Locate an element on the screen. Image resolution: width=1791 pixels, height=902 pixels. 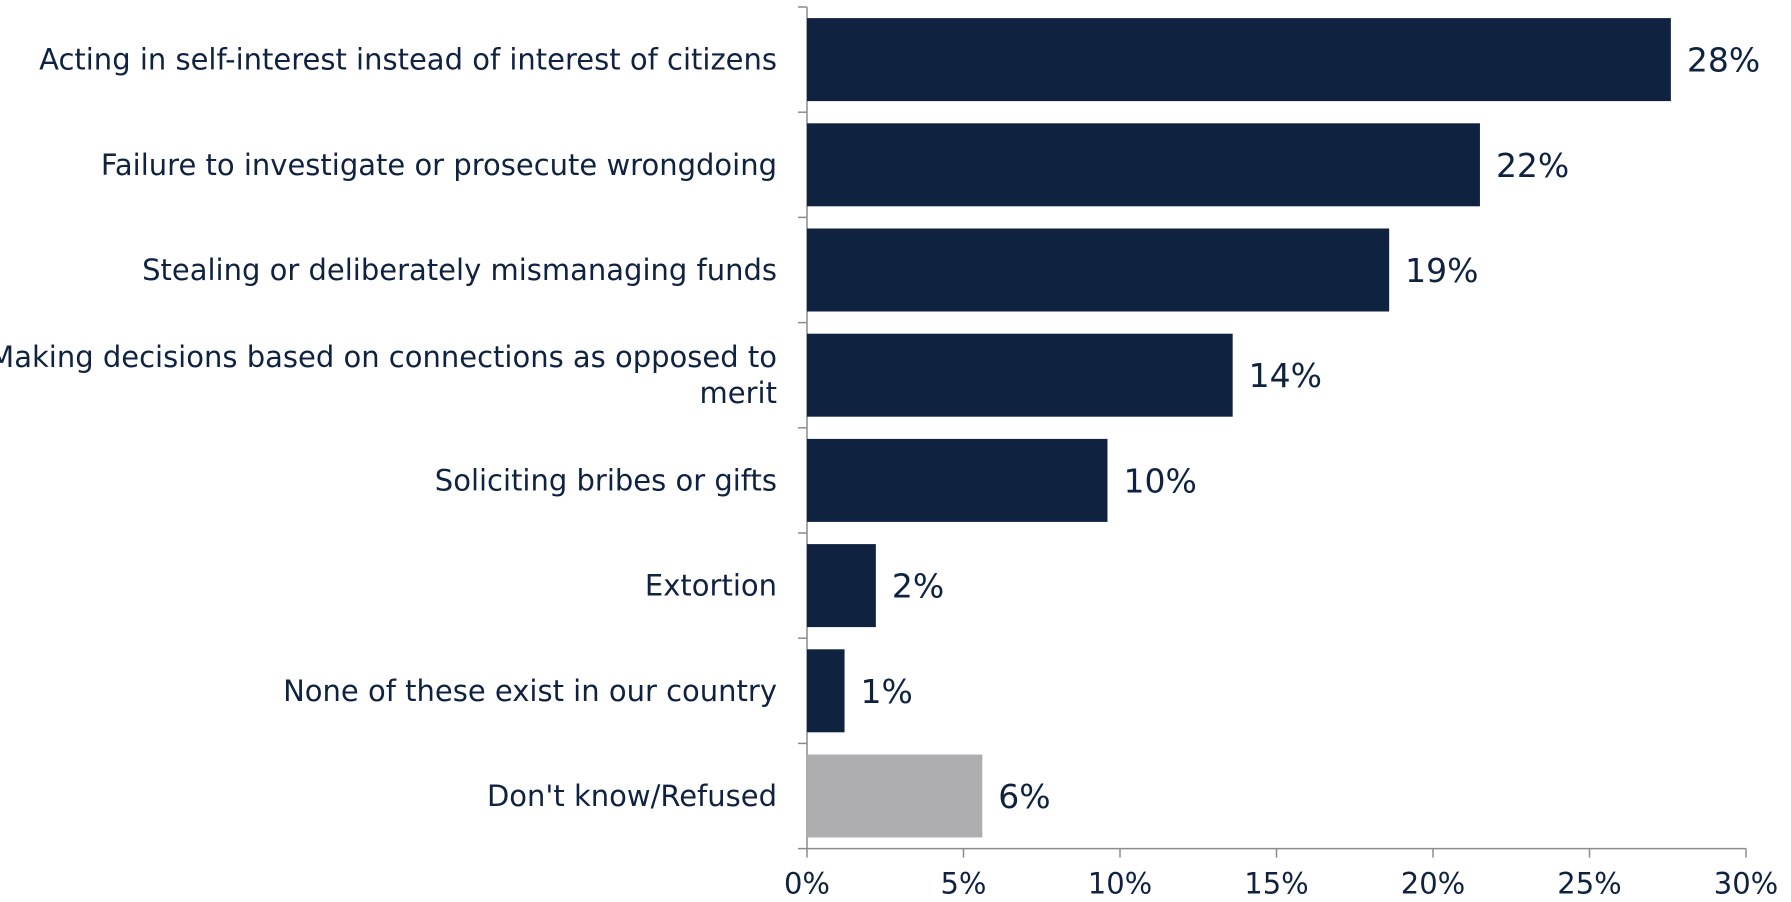
x-tick-label: 30% is located at coordinates (1746, 884).